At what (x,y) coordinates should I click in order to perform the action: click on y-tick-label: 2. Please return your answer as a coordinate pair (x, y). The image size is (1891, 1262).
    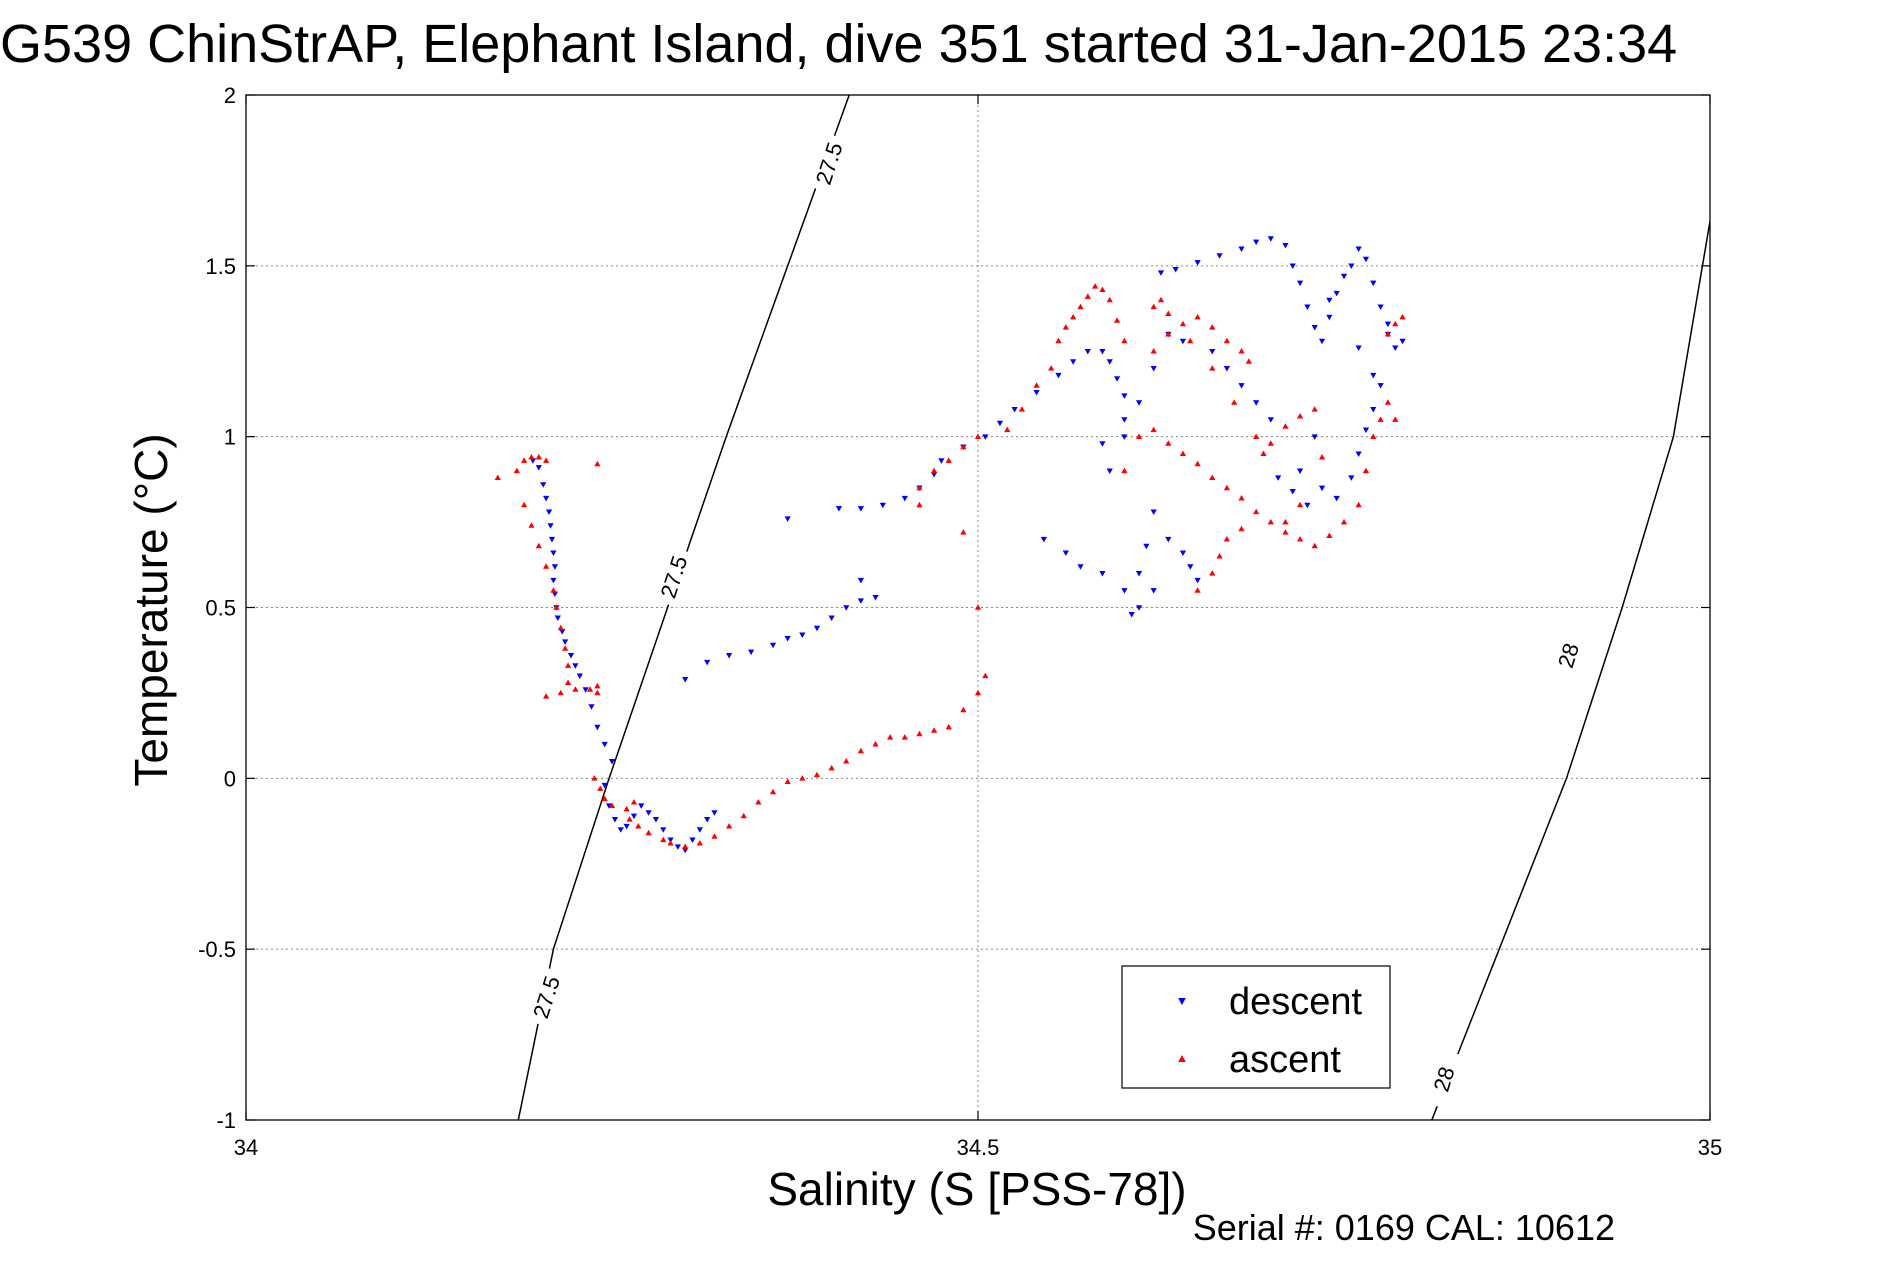
    Looking at the image, I should click on (230, 95).